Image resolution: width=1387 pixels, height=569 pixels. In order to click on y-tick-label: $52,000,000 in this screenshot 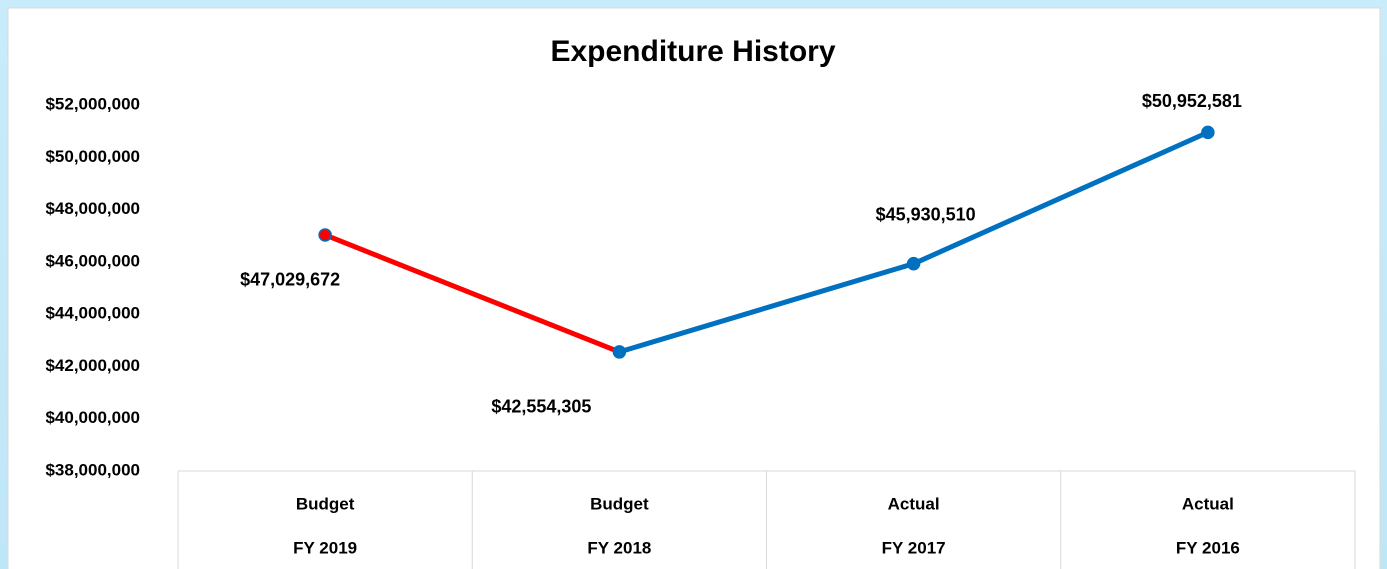, I will do `click(92, 103)`.